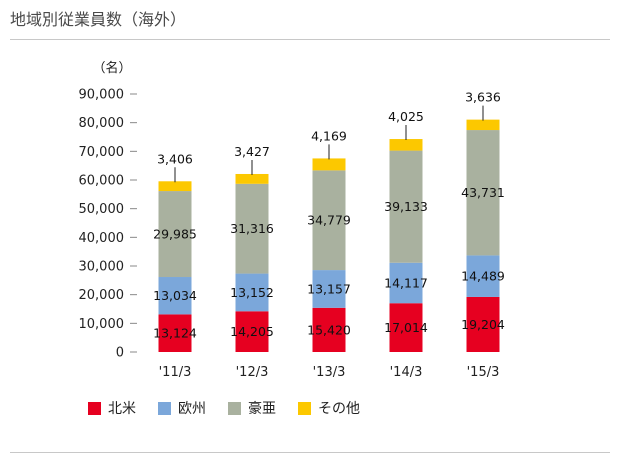 The width and height of the screenshot is (622, 455). Describe the element at coordinates (102, 209) in the screenshot. I see `y-tick-label: 50,000` at that location.